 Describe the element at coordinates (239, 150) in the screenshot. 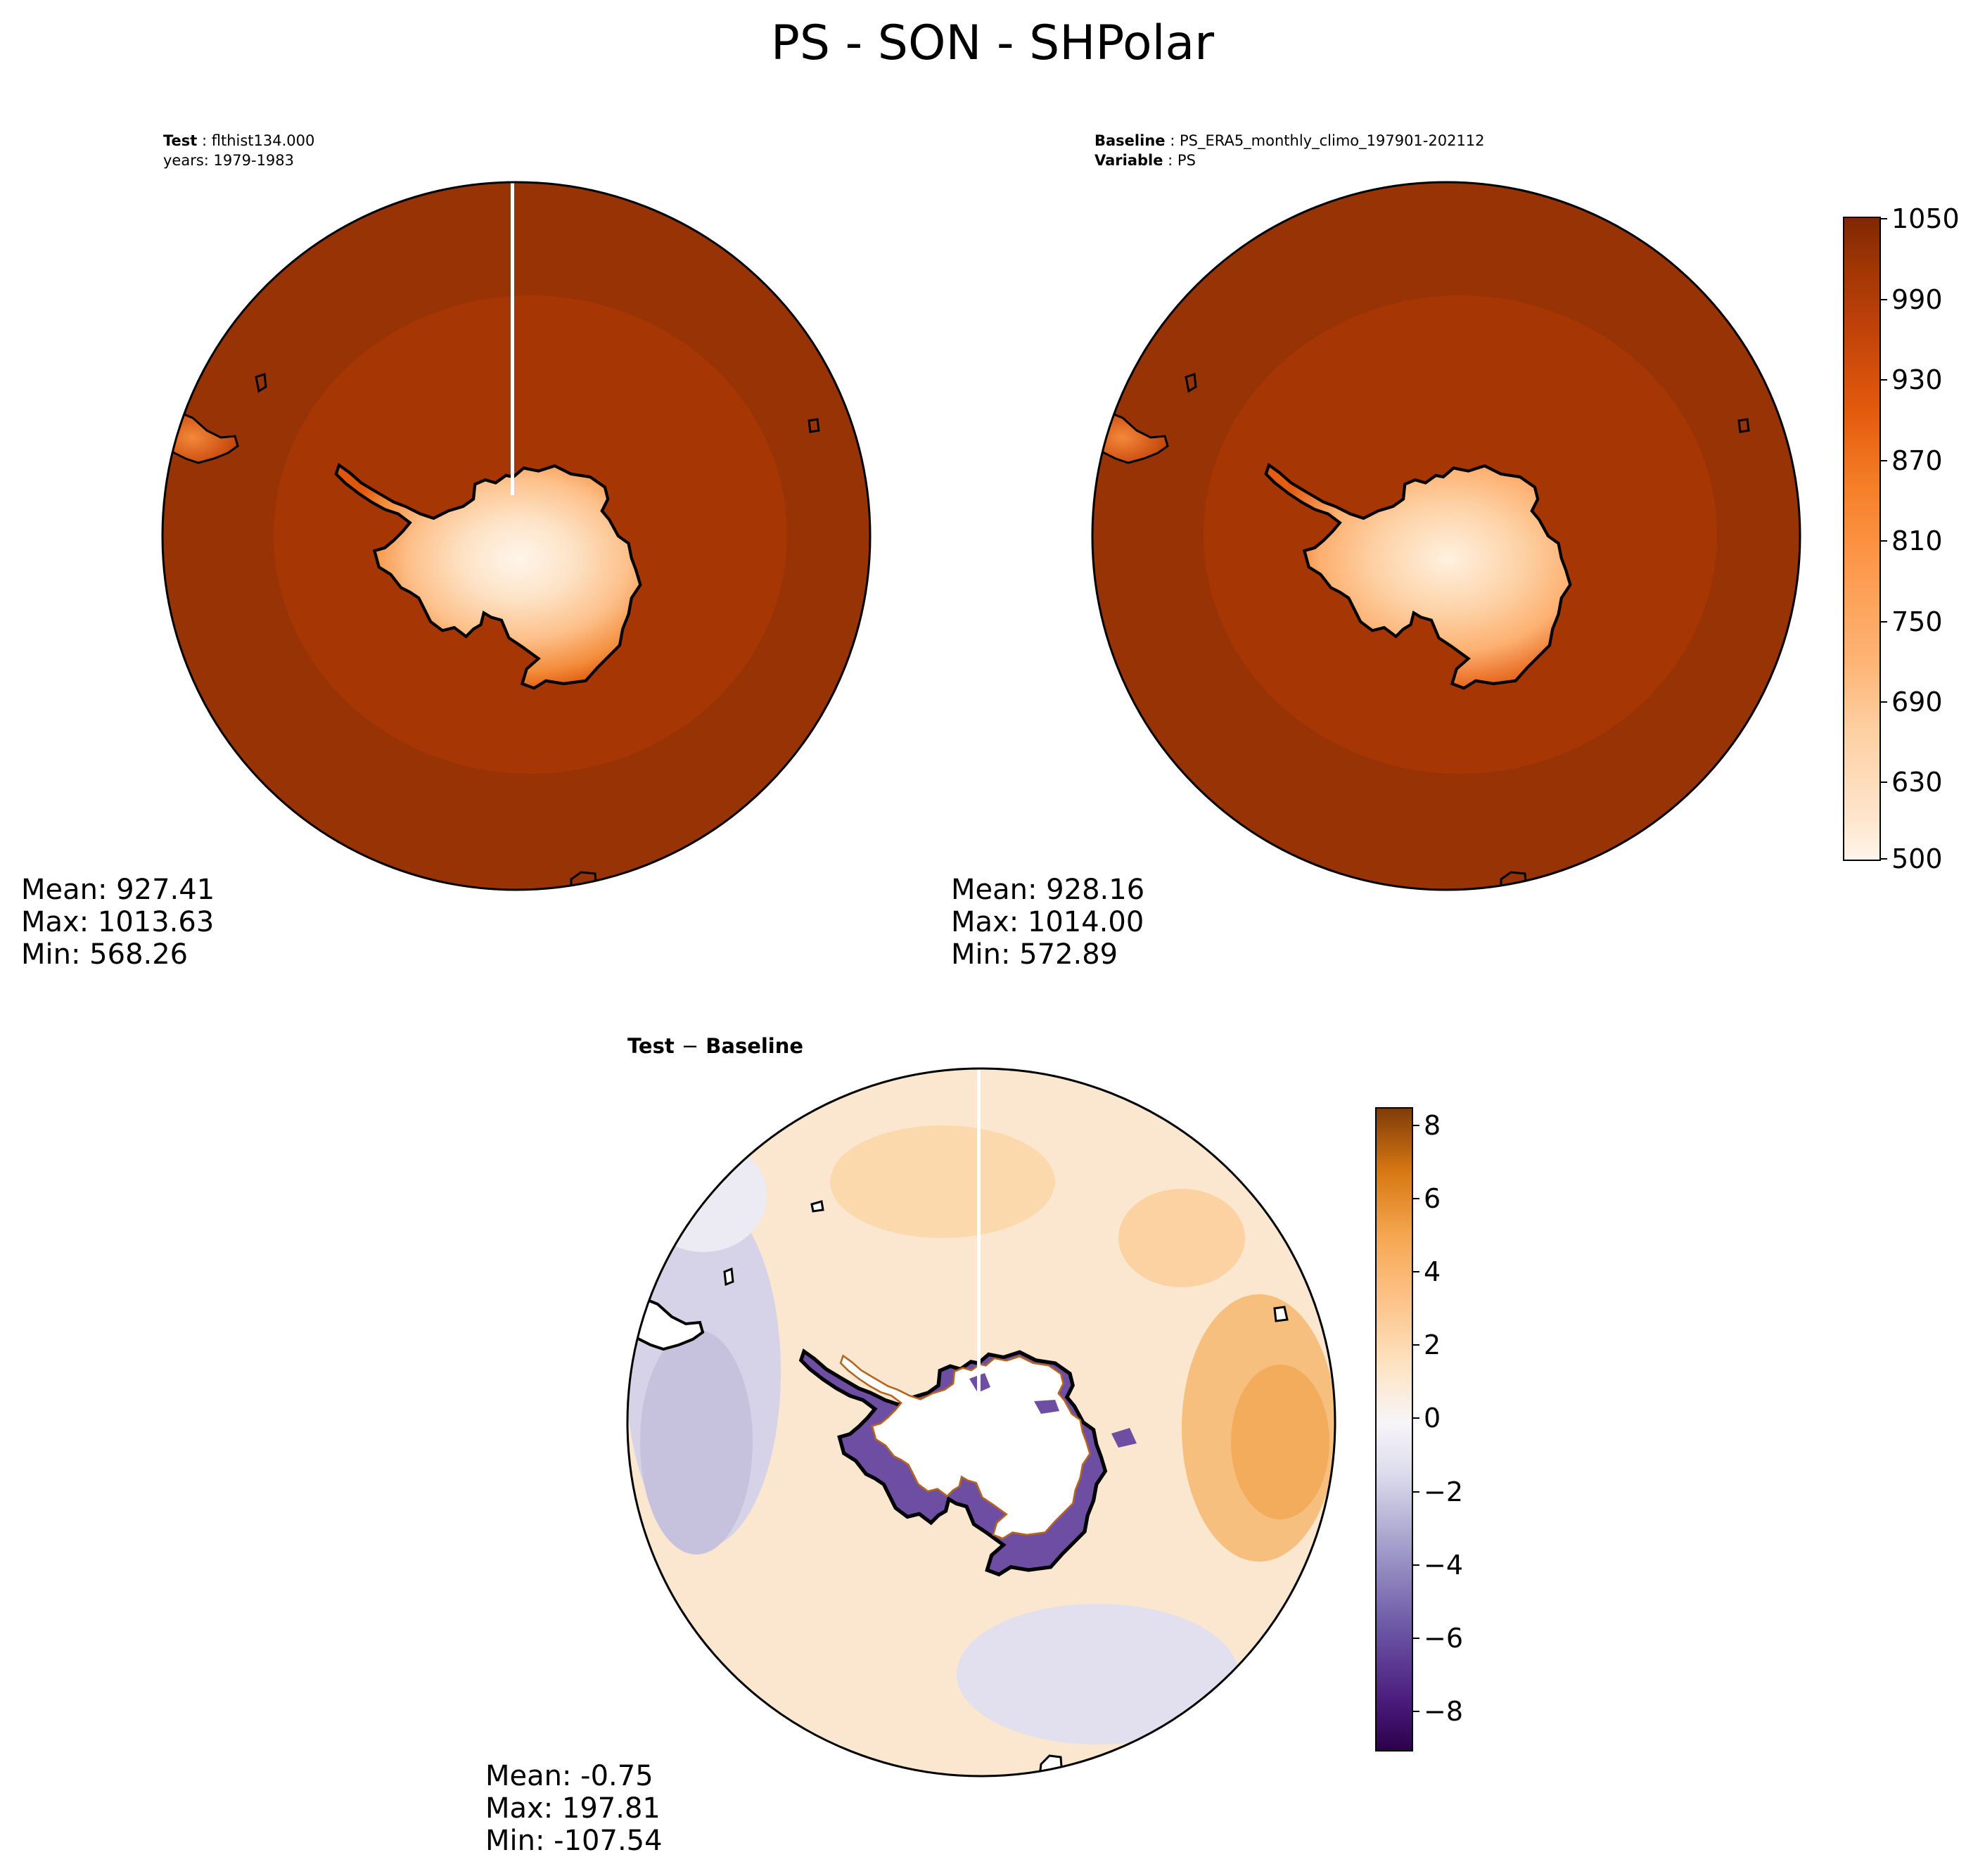

I see `test-header: Test : flthist134.000 years: 1979-1983` at that location.